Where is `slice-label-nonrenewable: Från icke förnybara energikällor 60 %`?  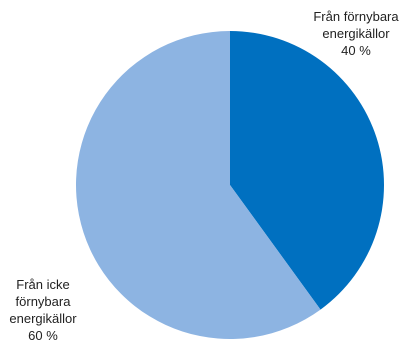 slice-label-nonrenewable: Från icke förnybara energikällor 60 % is located at coordinates (43, 310).